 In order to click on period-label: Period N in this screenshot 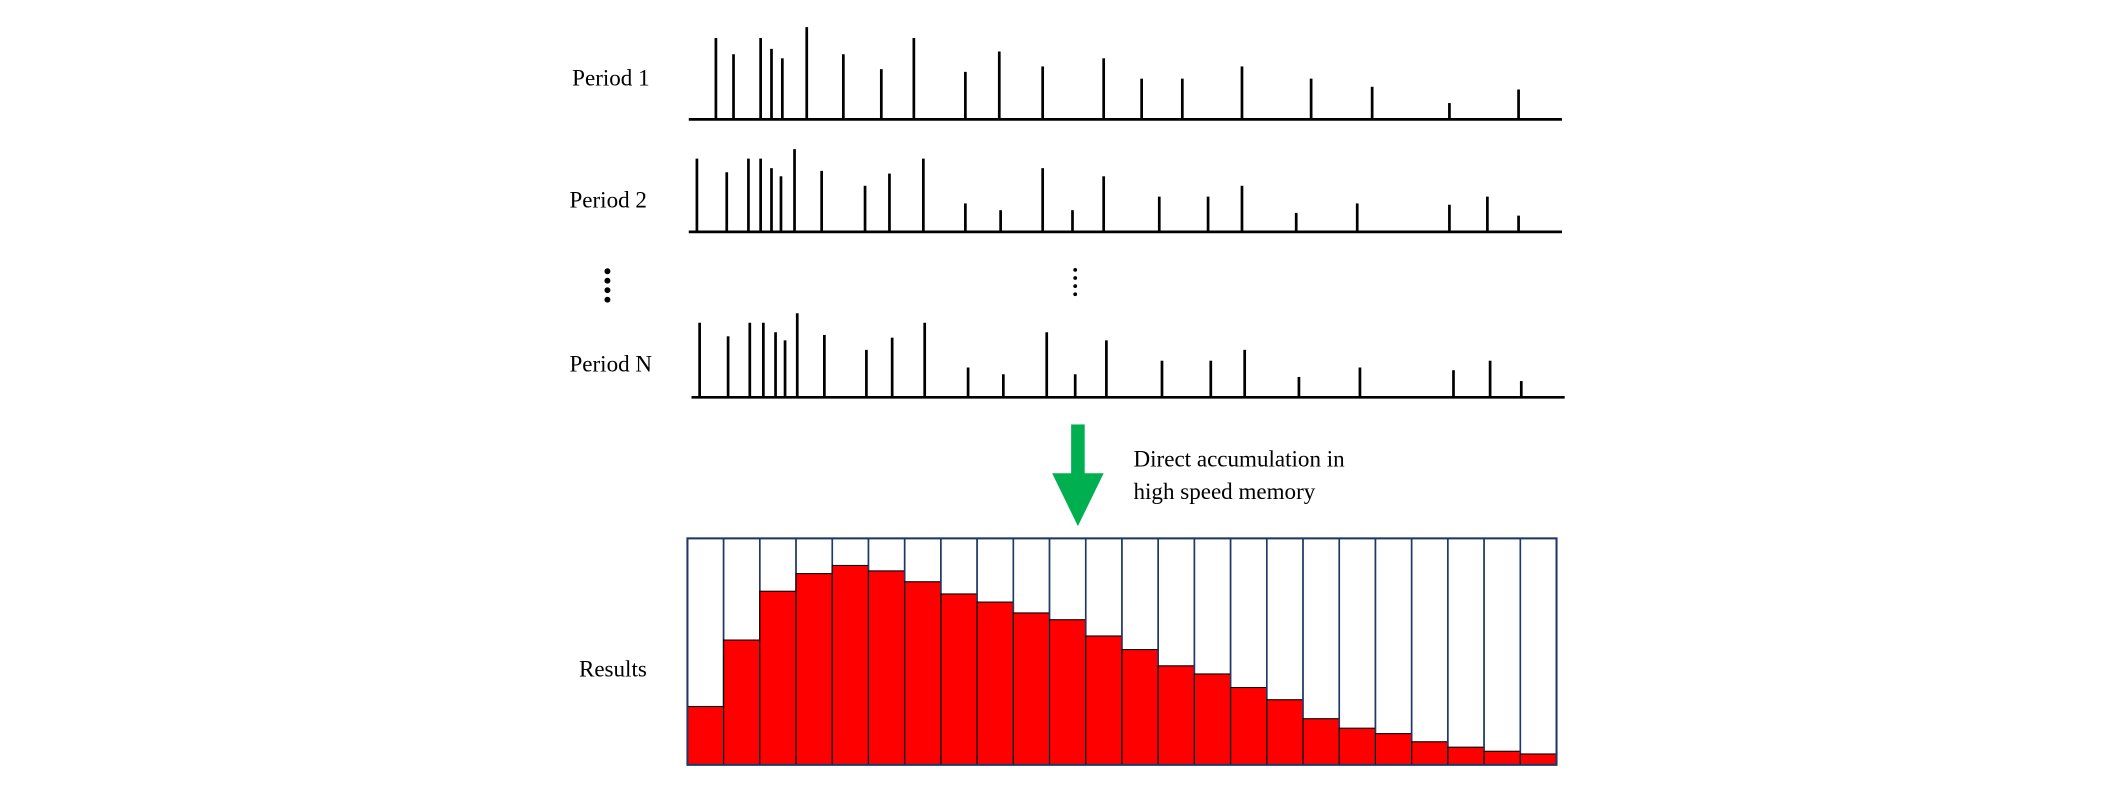, I will do `click(610, 363)`.